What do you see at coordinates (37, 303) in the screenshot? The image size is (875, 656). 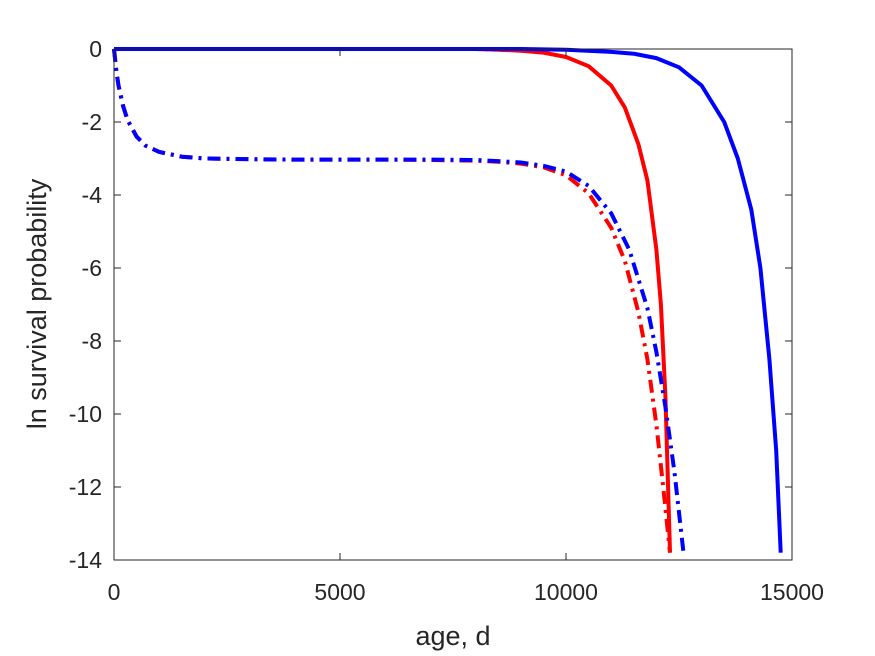 I see `y-axis-title: ln survival probability` at bounding box center [37, 303].